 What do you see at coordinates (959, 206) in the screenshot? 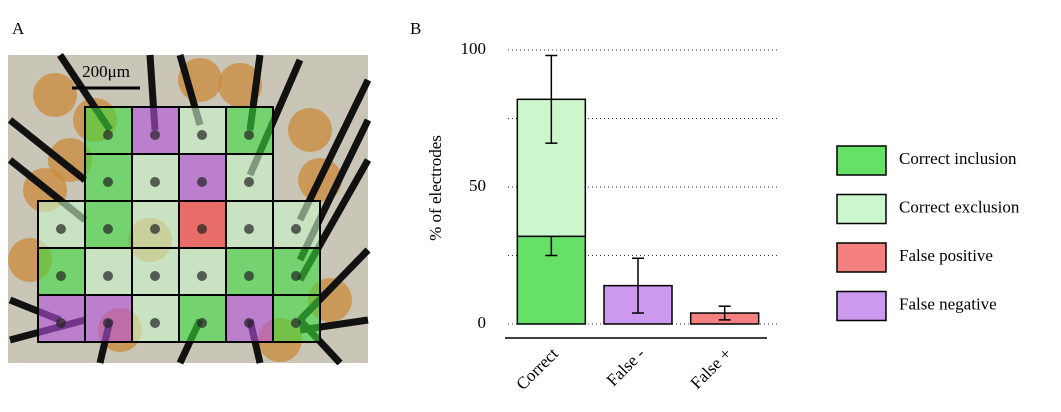
I see `legend-label: Correct exclusion` at bounding box center [959, 206].